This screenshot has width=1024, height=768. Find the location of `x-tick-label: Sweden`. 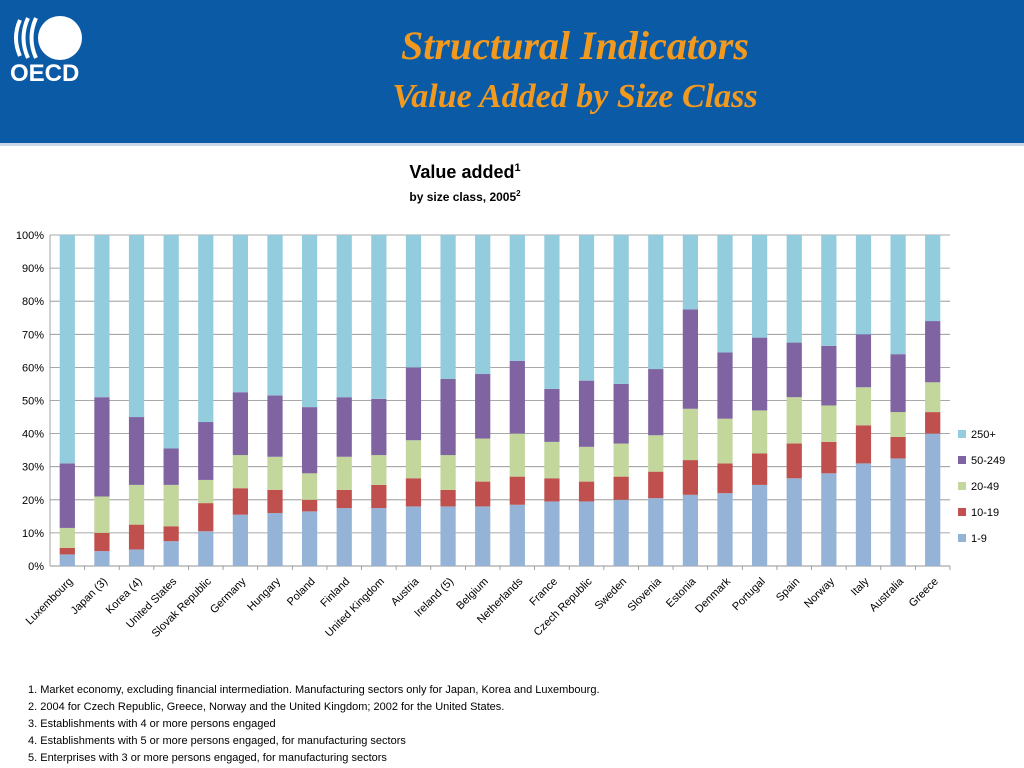

x-tick-label: Sweden is located at coordinates (611, 594).